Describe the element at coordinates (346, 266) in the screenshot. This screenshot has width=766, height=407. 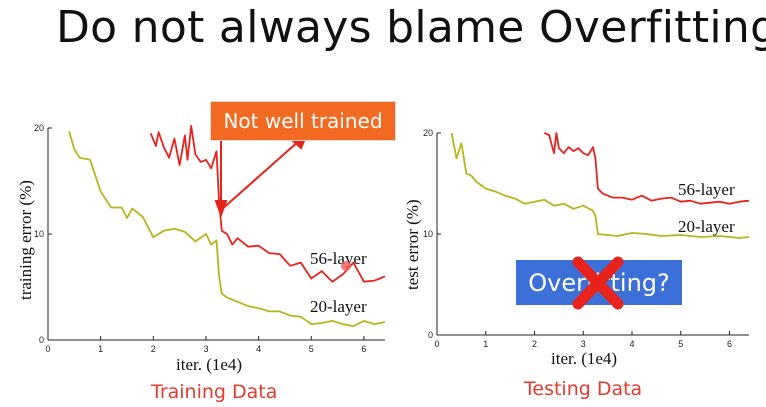
I see `pointer-dot` at that location.